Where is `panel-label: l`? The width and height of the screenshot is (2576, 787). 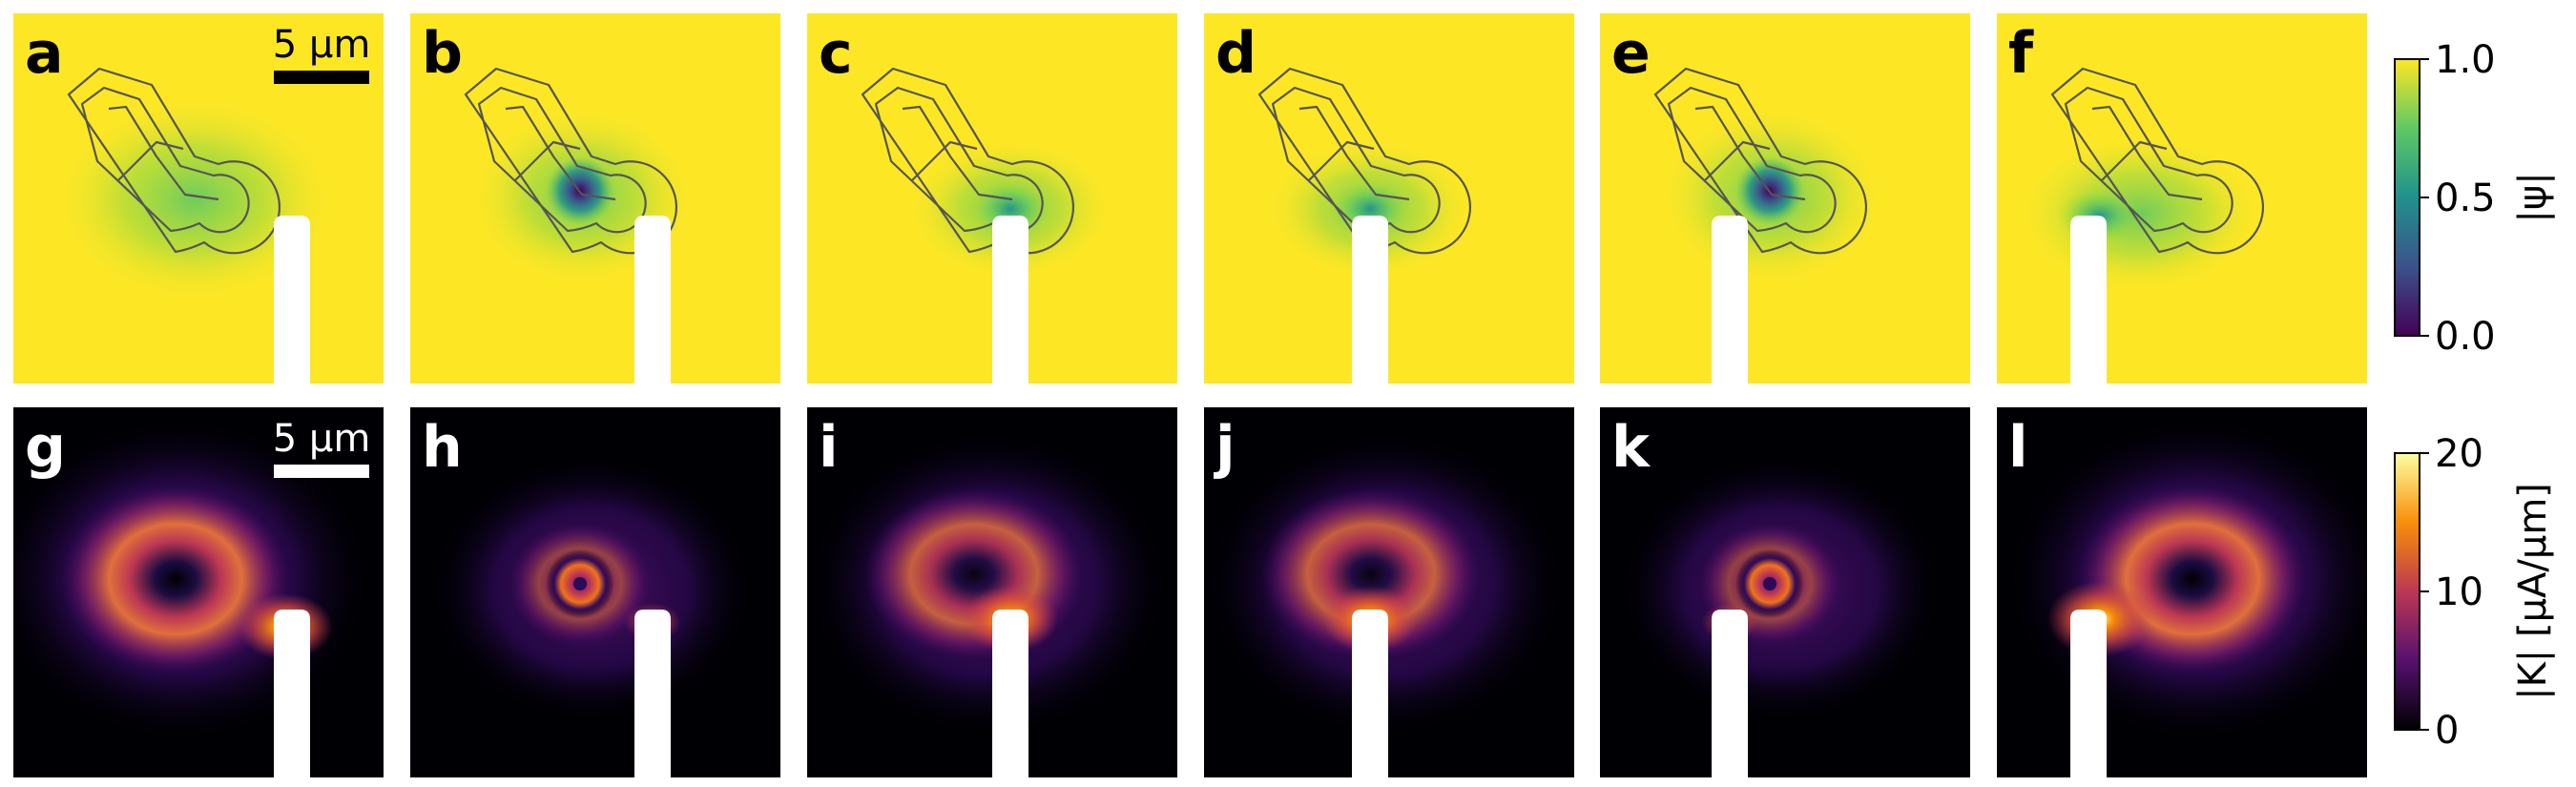
panel-label: l is located at coordinates (2018, 447).